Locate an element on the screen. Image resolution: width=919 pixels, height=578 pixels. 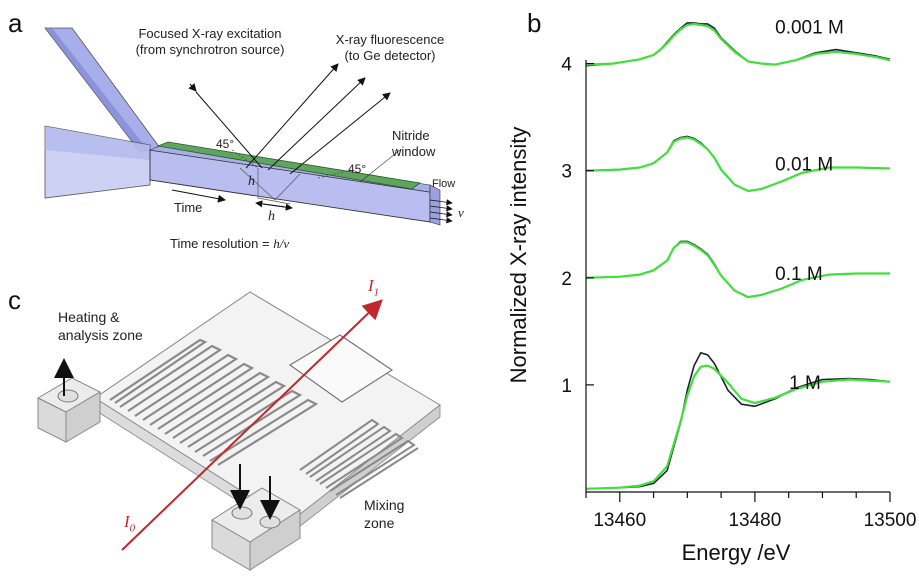
heating-line-2: analysis zone is located at coordinates (100, 335).